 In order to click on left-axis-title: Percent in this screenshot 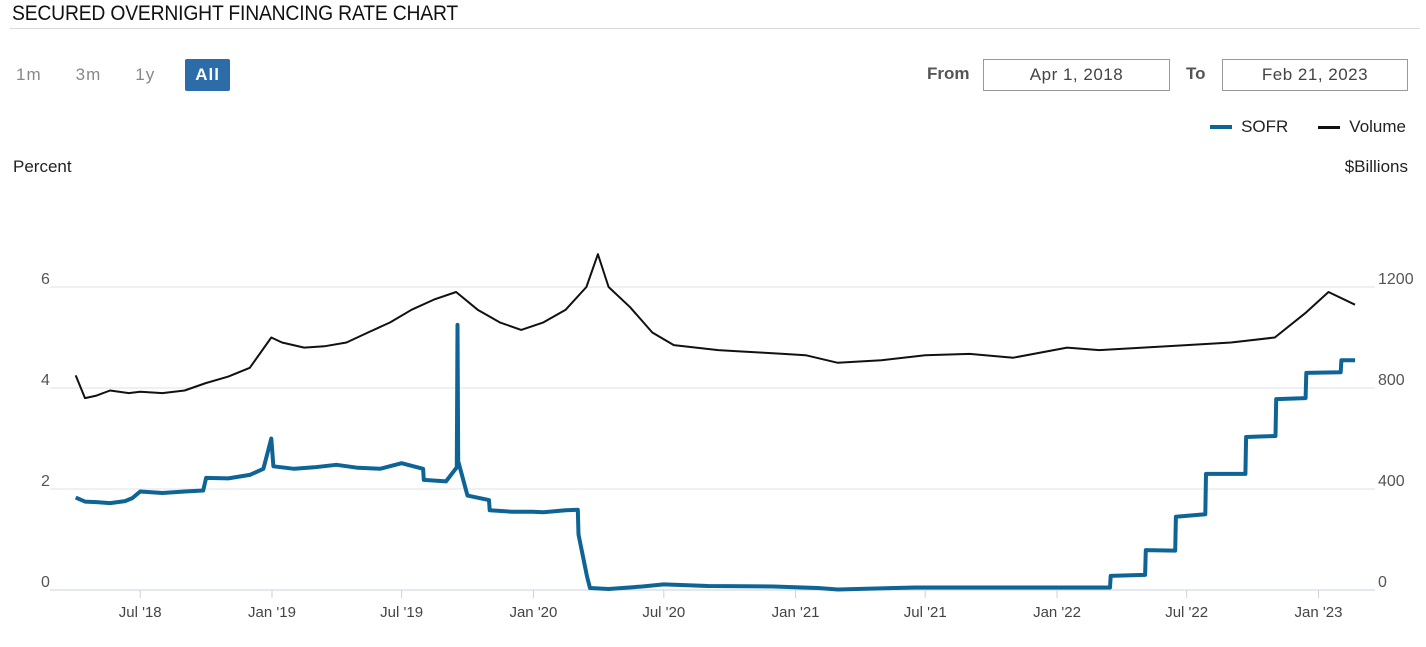, I will do `click(42, 166)`.